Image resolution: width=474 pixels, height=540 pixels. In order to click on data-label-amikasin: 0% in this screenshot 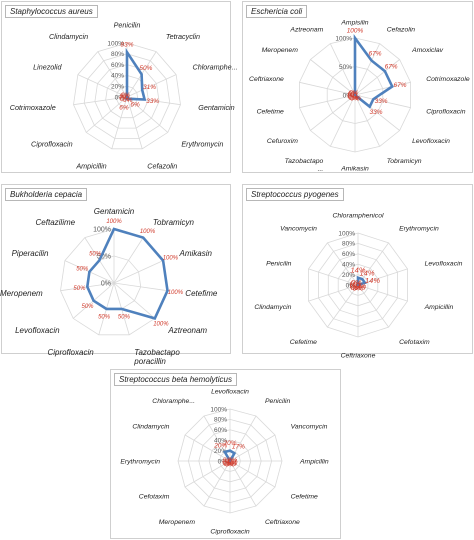, I will do `click(355, 98)`.